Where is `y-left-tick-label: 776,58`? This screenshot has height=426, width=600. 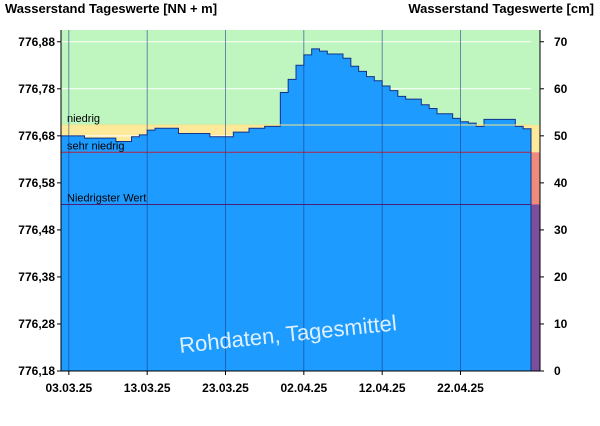
y-left-tick-label: 776,58 is located at coordinates (36, 183).